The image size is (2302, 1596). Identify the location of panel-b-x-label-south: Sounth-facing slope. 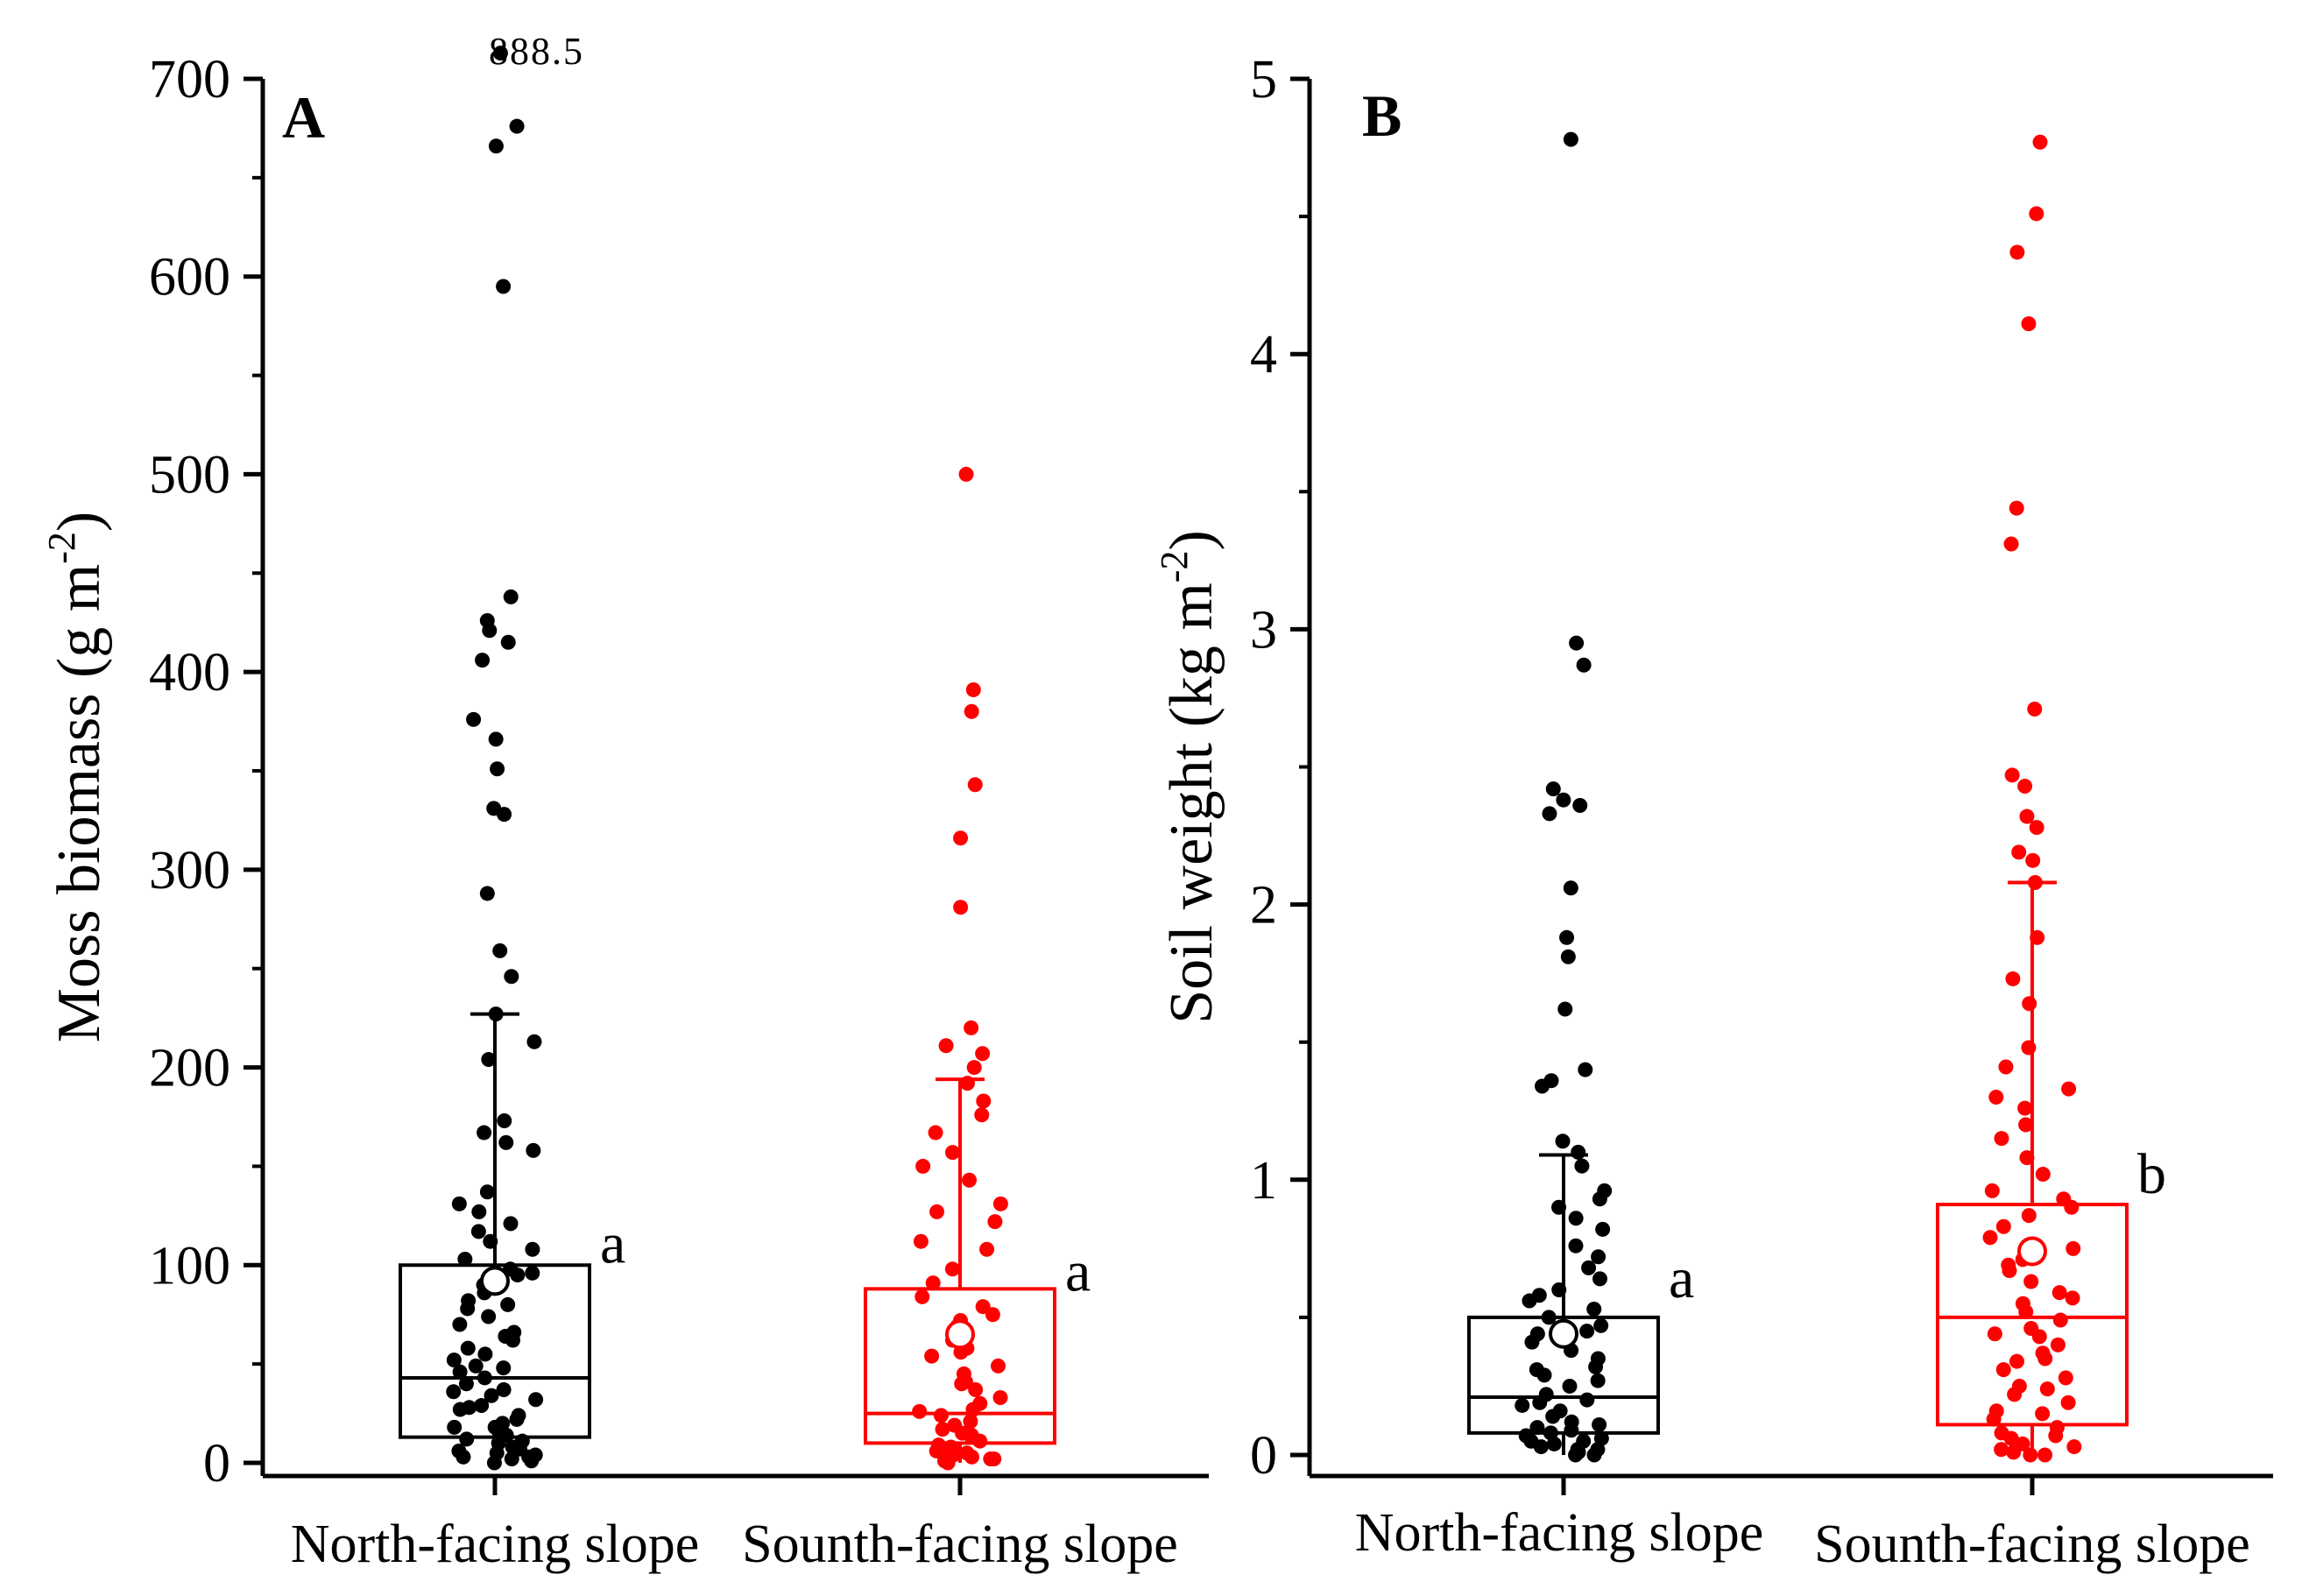
(2032, 1544).